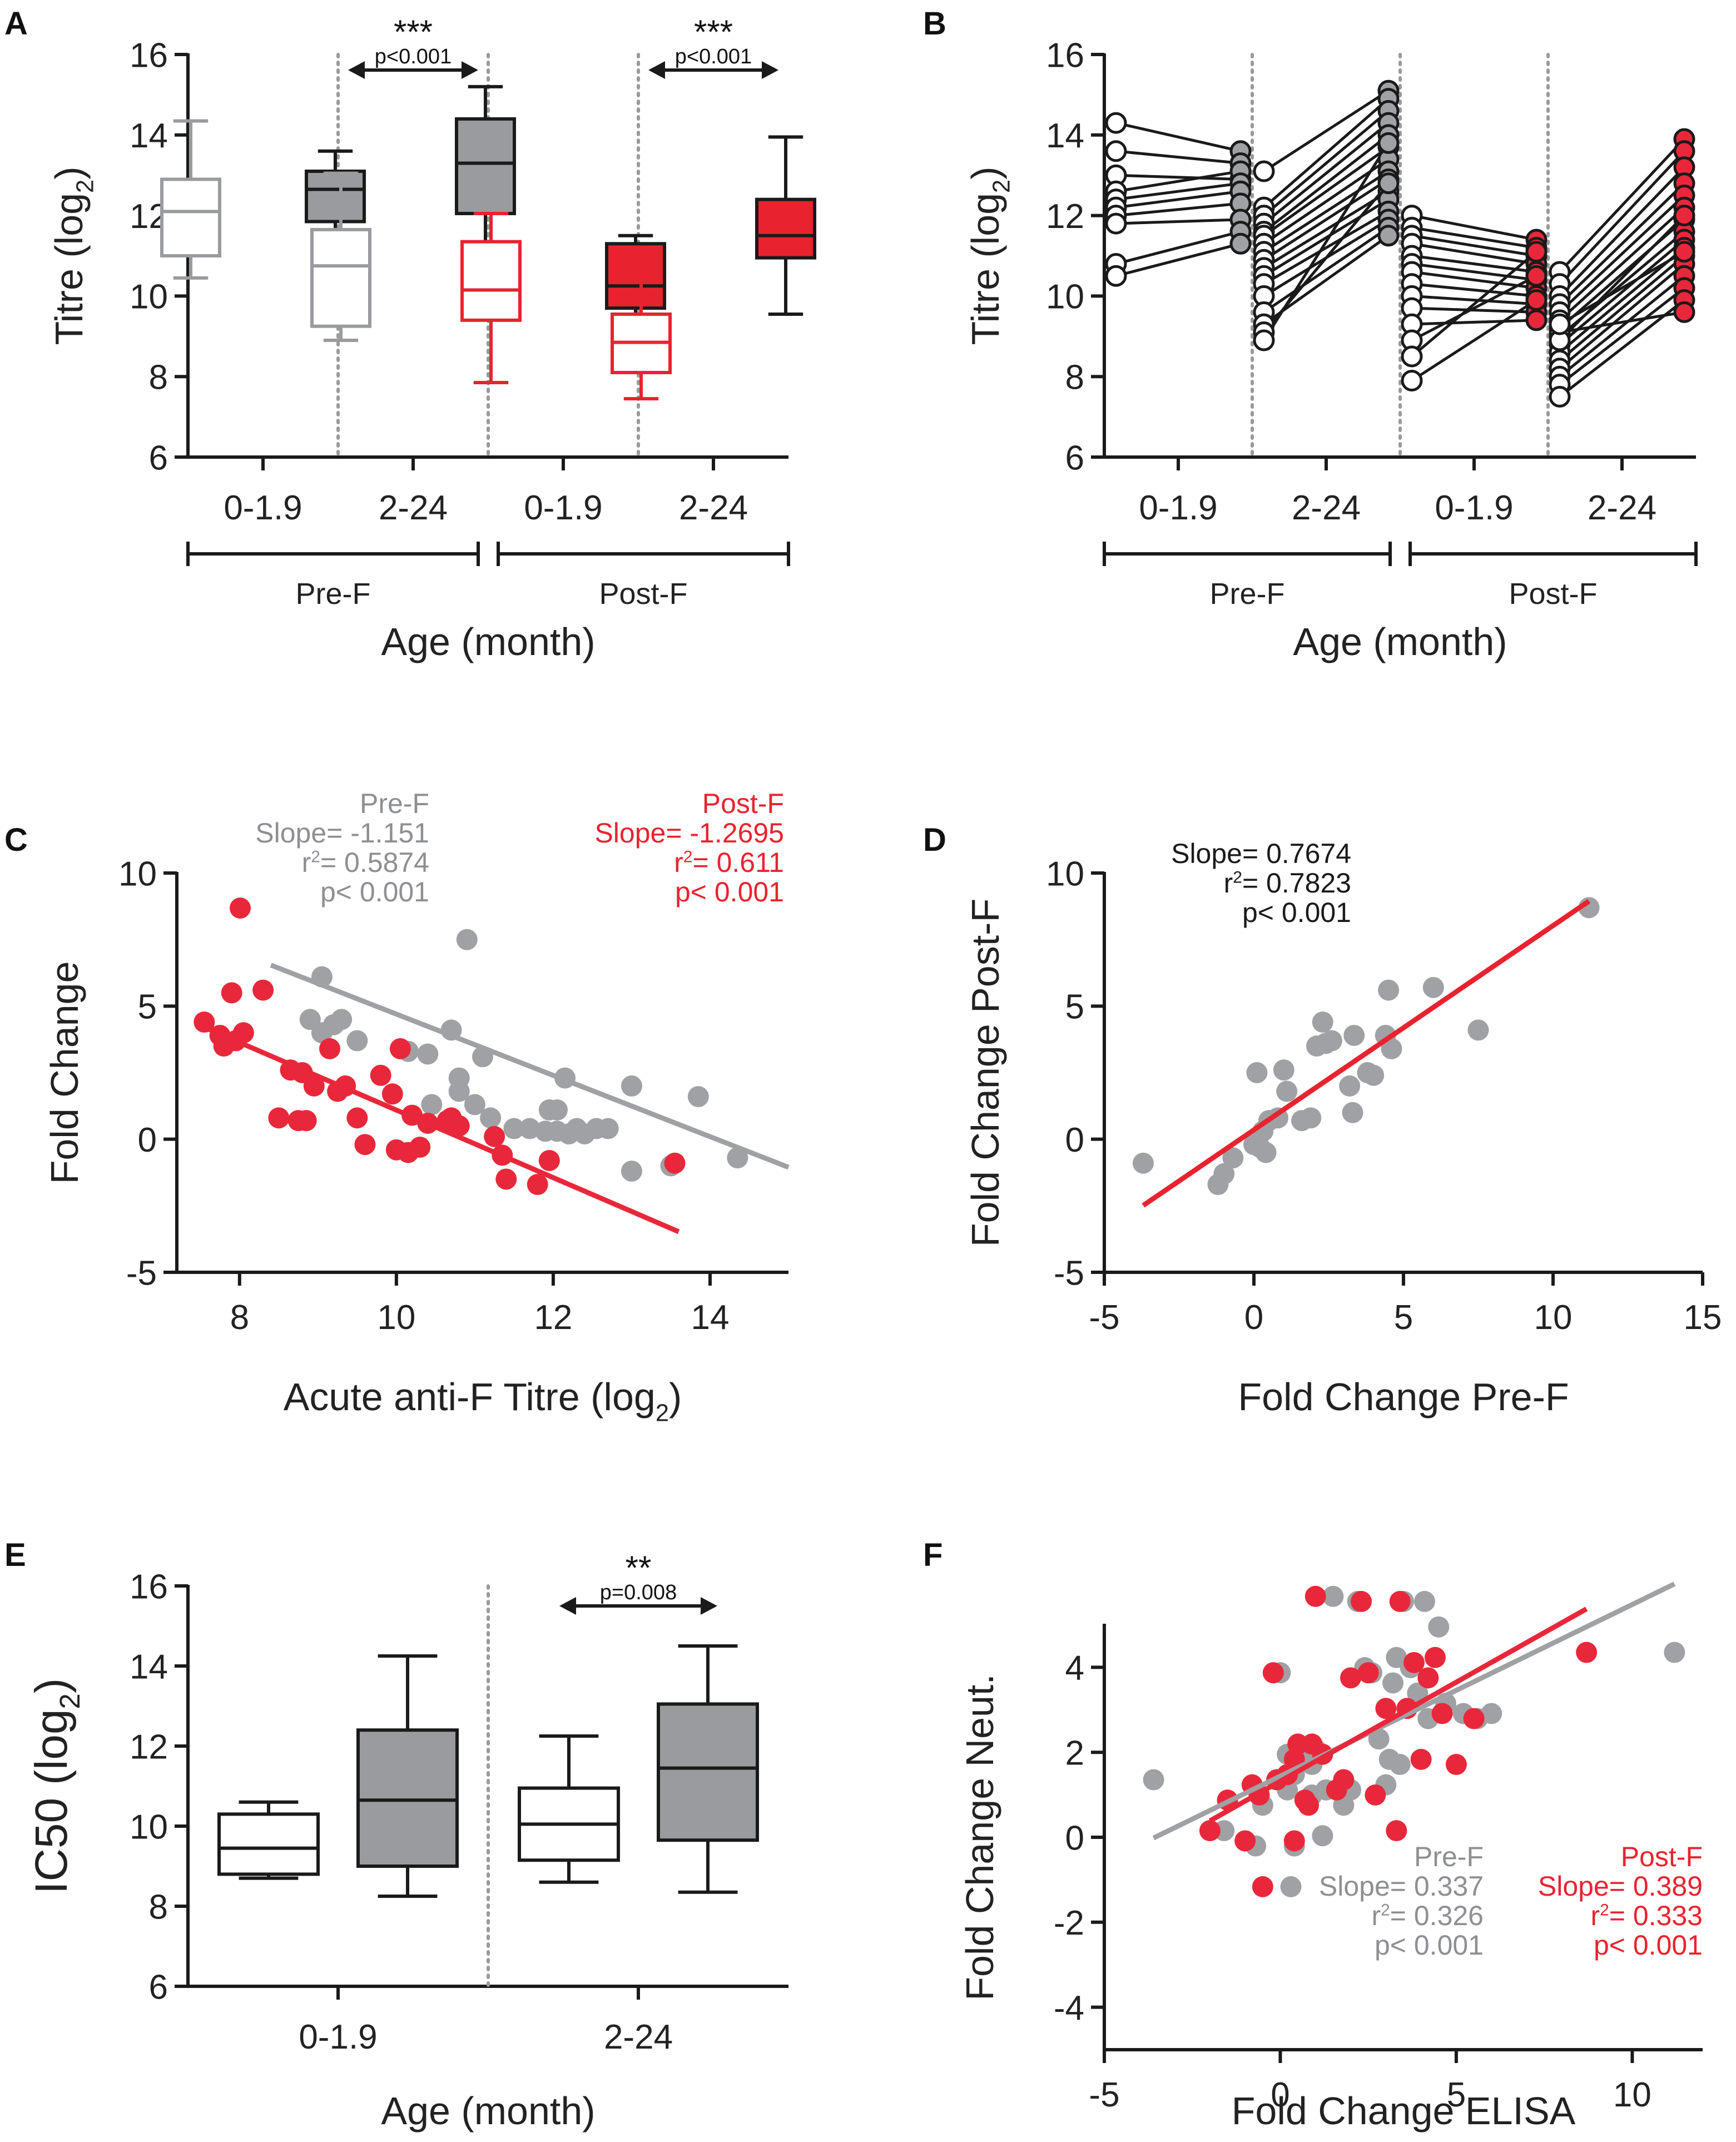 Image resolution: width=1736 pixels, height=2142 pixels. I want to click on x-tick-label: 8, so click(239, 1317).